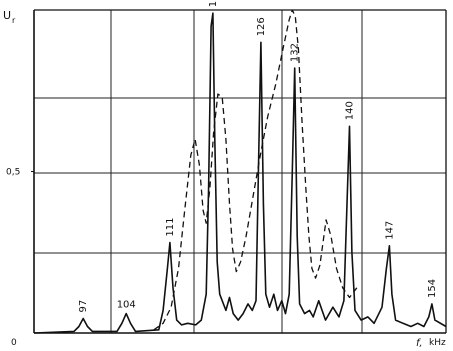 The width and height of the screenshot is (453, 351). I want to click on peak-label-147: 147, so click(389, 230).